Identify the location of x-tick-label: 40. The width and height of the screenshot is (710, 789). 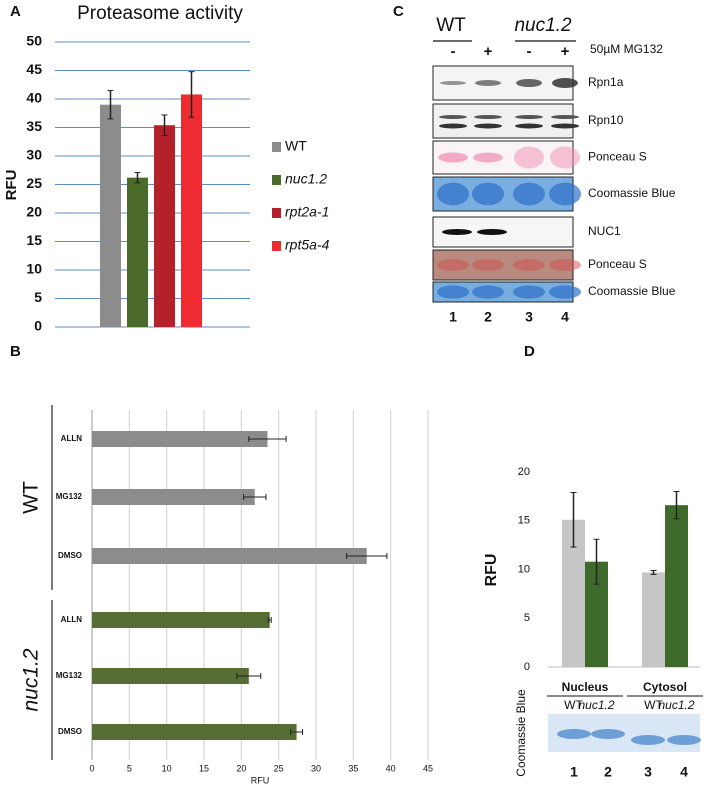
(391, 768).